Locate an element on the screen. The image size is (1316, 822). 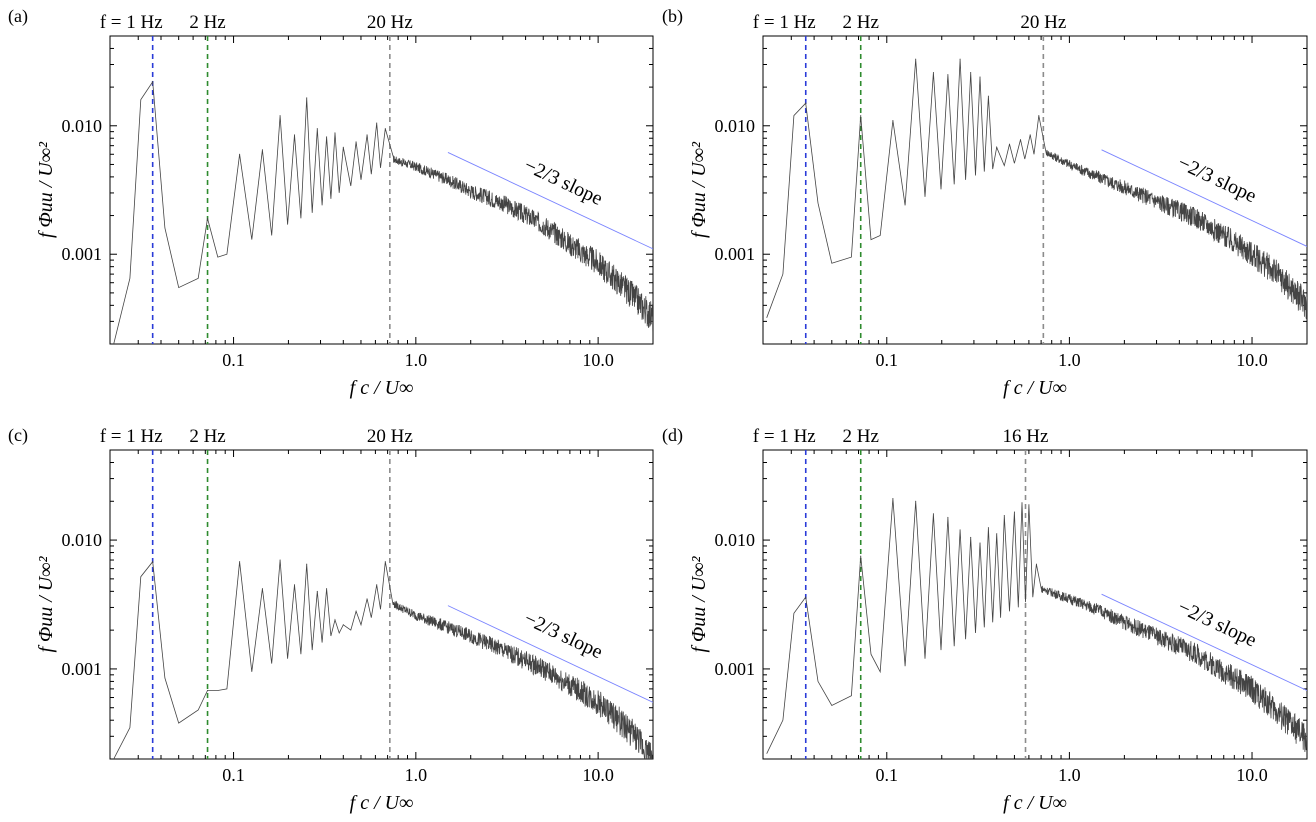
panel-label: (b) is located at coordinates (672, 16).